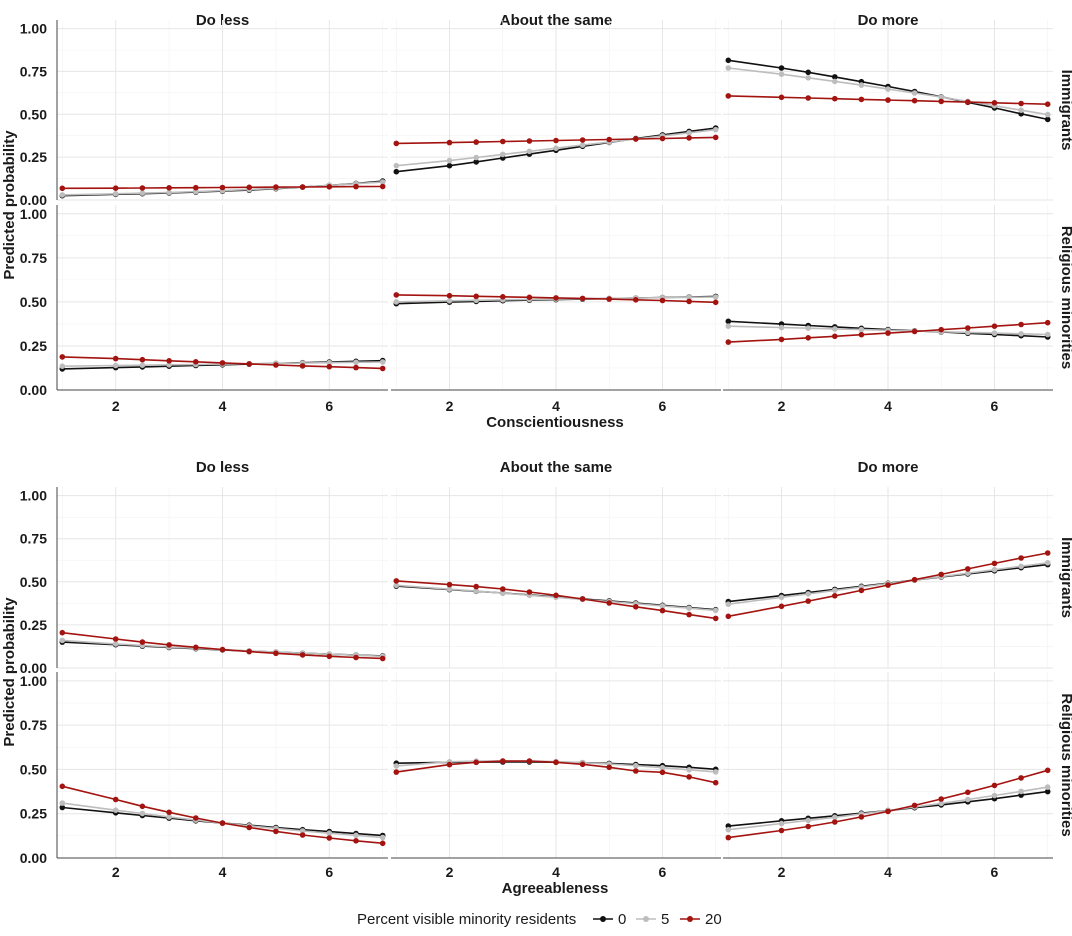 This screenshot has width=1072, height=936. What do you see at coordinates (33, 114) in the screenshot?
I see `y-tick-label: 0.50` at bounding box center [33, 114].